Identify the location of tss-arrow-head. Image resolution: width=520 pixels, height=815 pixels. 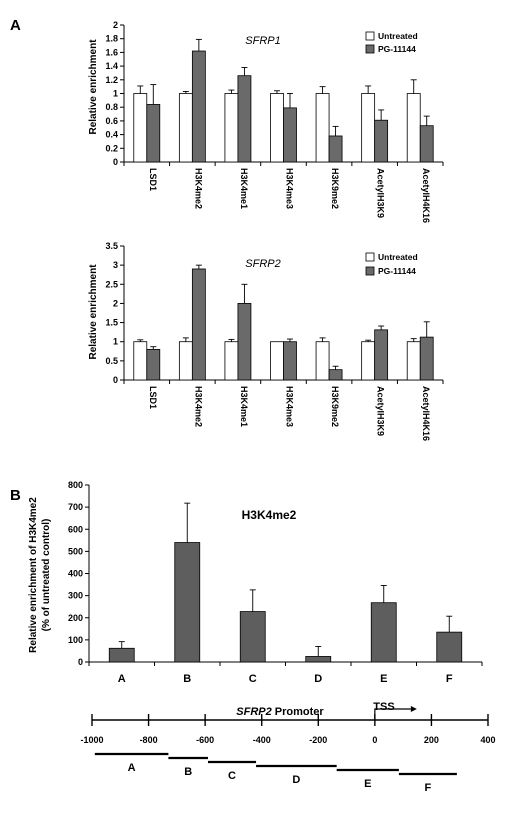
(413, 709).